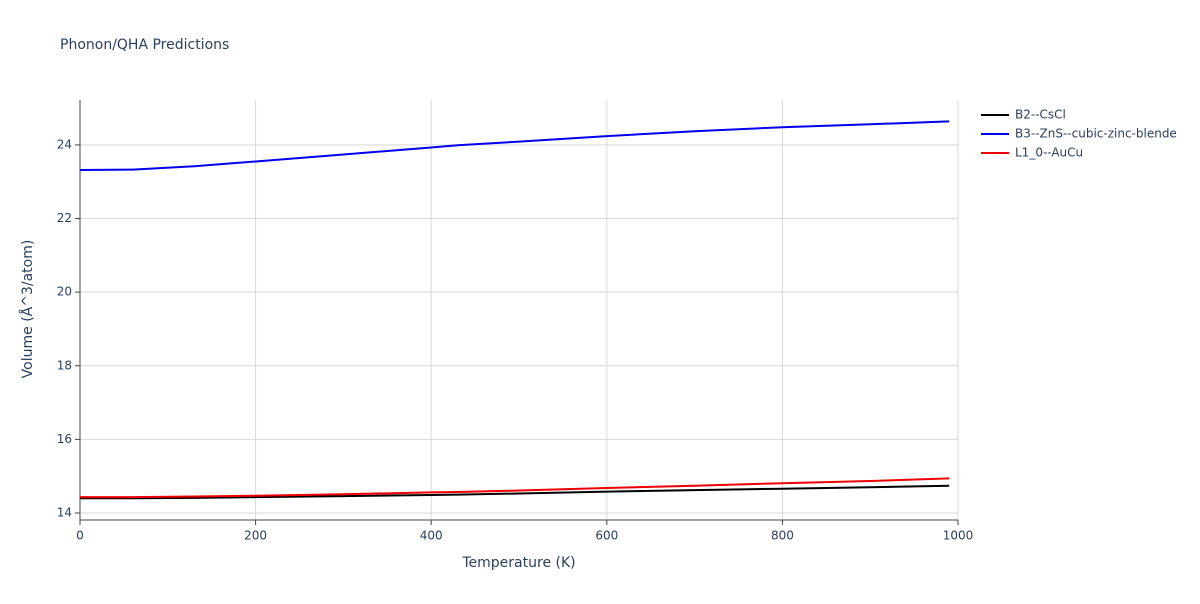 Image resolution: width=1200 pixels, height=604 pixels. Describe the element at coordinates (144, 45) in the screenshot. I see `chart-title: Phonon/QHA Predictions` at that location.